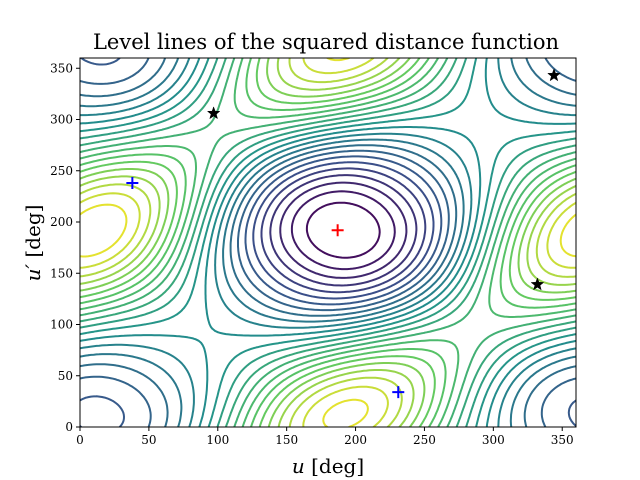 This screenshot has height=480, width=640. What do you see at coordinates (286, 440) in the screenshot?
I see `x-tick-label: 150` at bounding box center [286, 440].